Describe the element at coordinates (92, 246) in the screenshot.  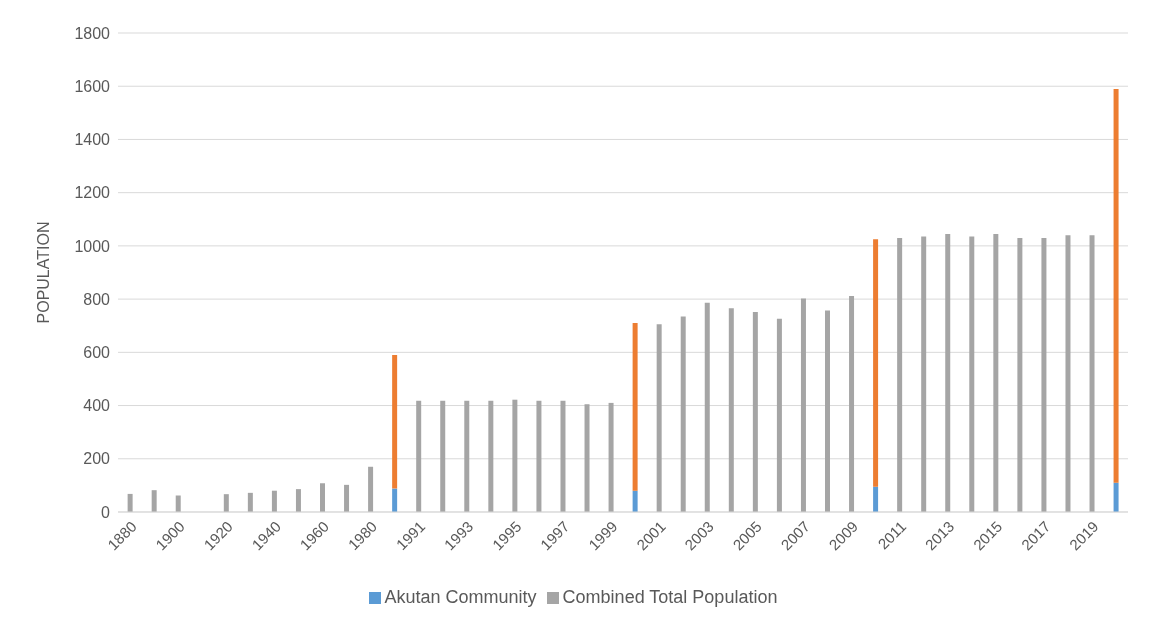
I see `y-tick-label: 1000` at that location.